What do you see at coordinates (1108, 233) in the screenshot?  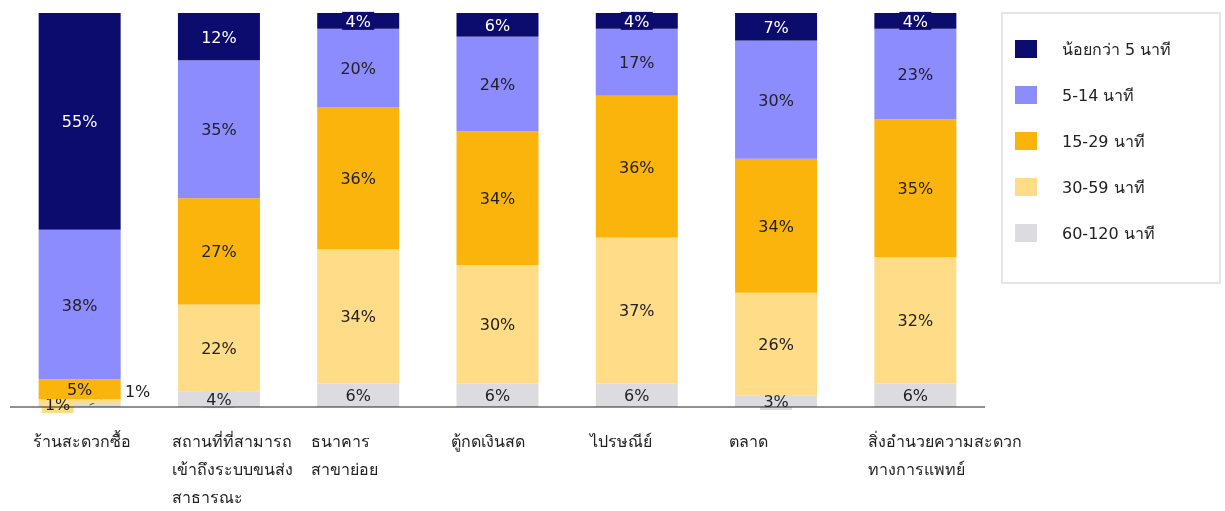 I see `legend-label: 60-120 นาที` at bounding box center [1108, 233].